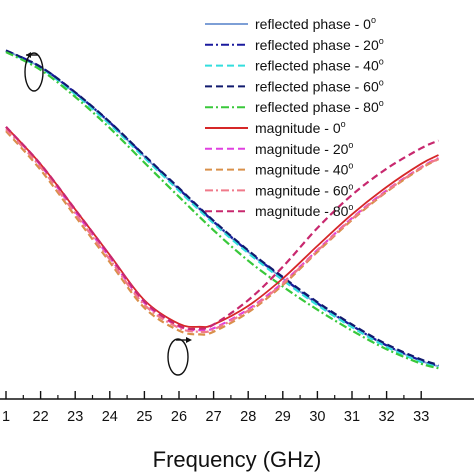 Image resolution: width=474 pixels, height=474 pixels. Describe the element at coordinates (283, 417) in the screenshot. I see `x-tick-label-8: 29` at that location.